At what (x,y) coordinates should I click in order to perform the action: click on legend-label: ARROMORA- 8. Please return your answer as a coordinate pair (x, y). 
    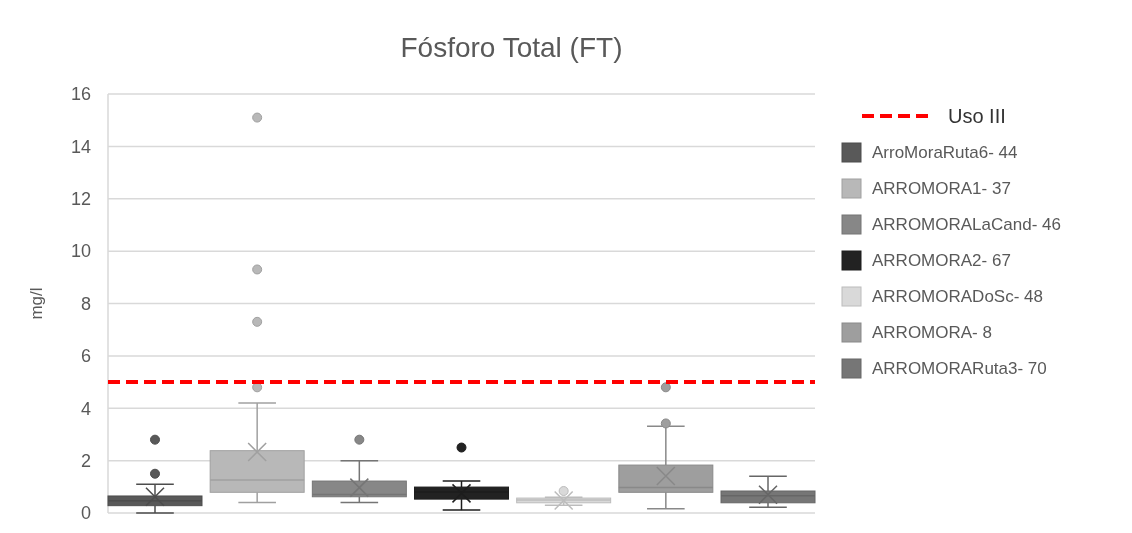
    Looking at the image, I should click on (932, 332).